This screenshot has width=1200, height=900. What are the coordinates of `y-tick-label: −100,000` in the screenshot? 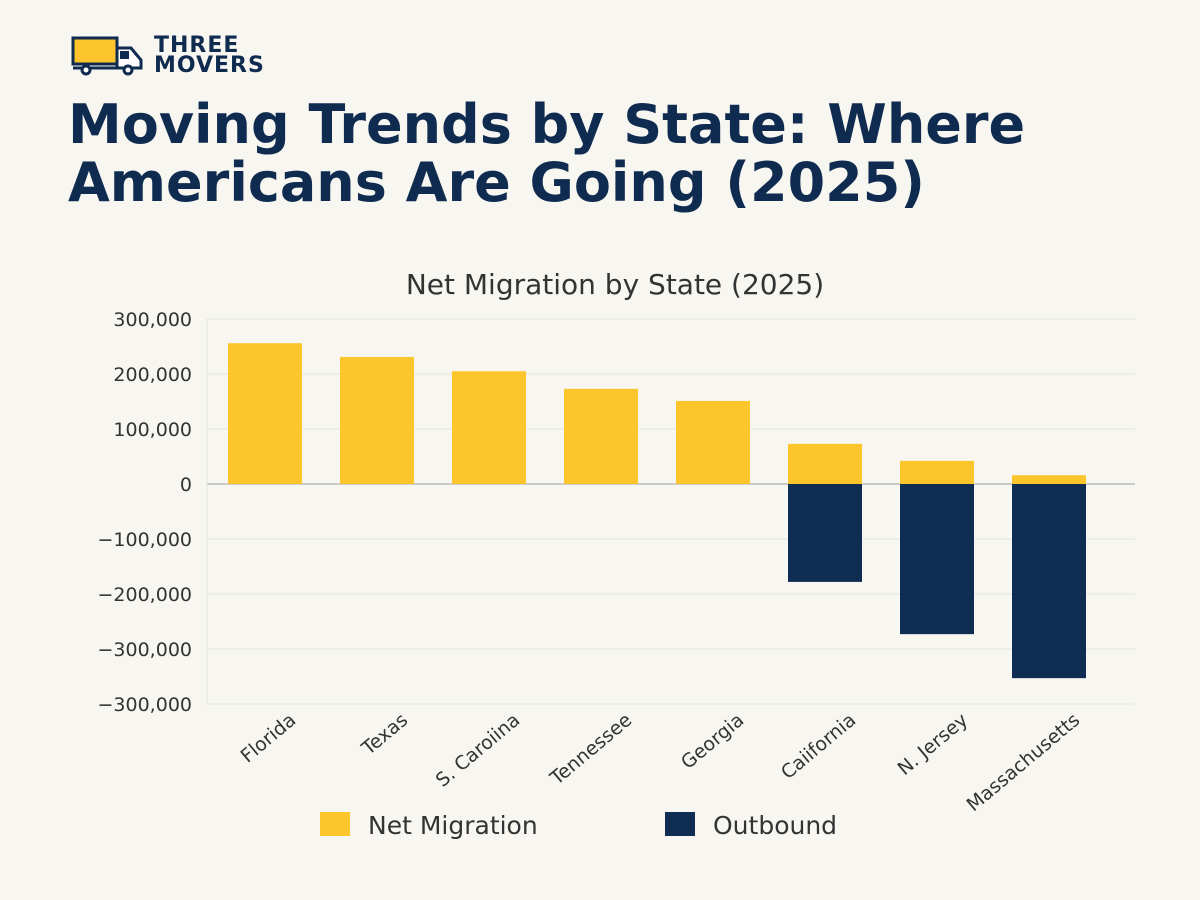 It's located at (145, 540).